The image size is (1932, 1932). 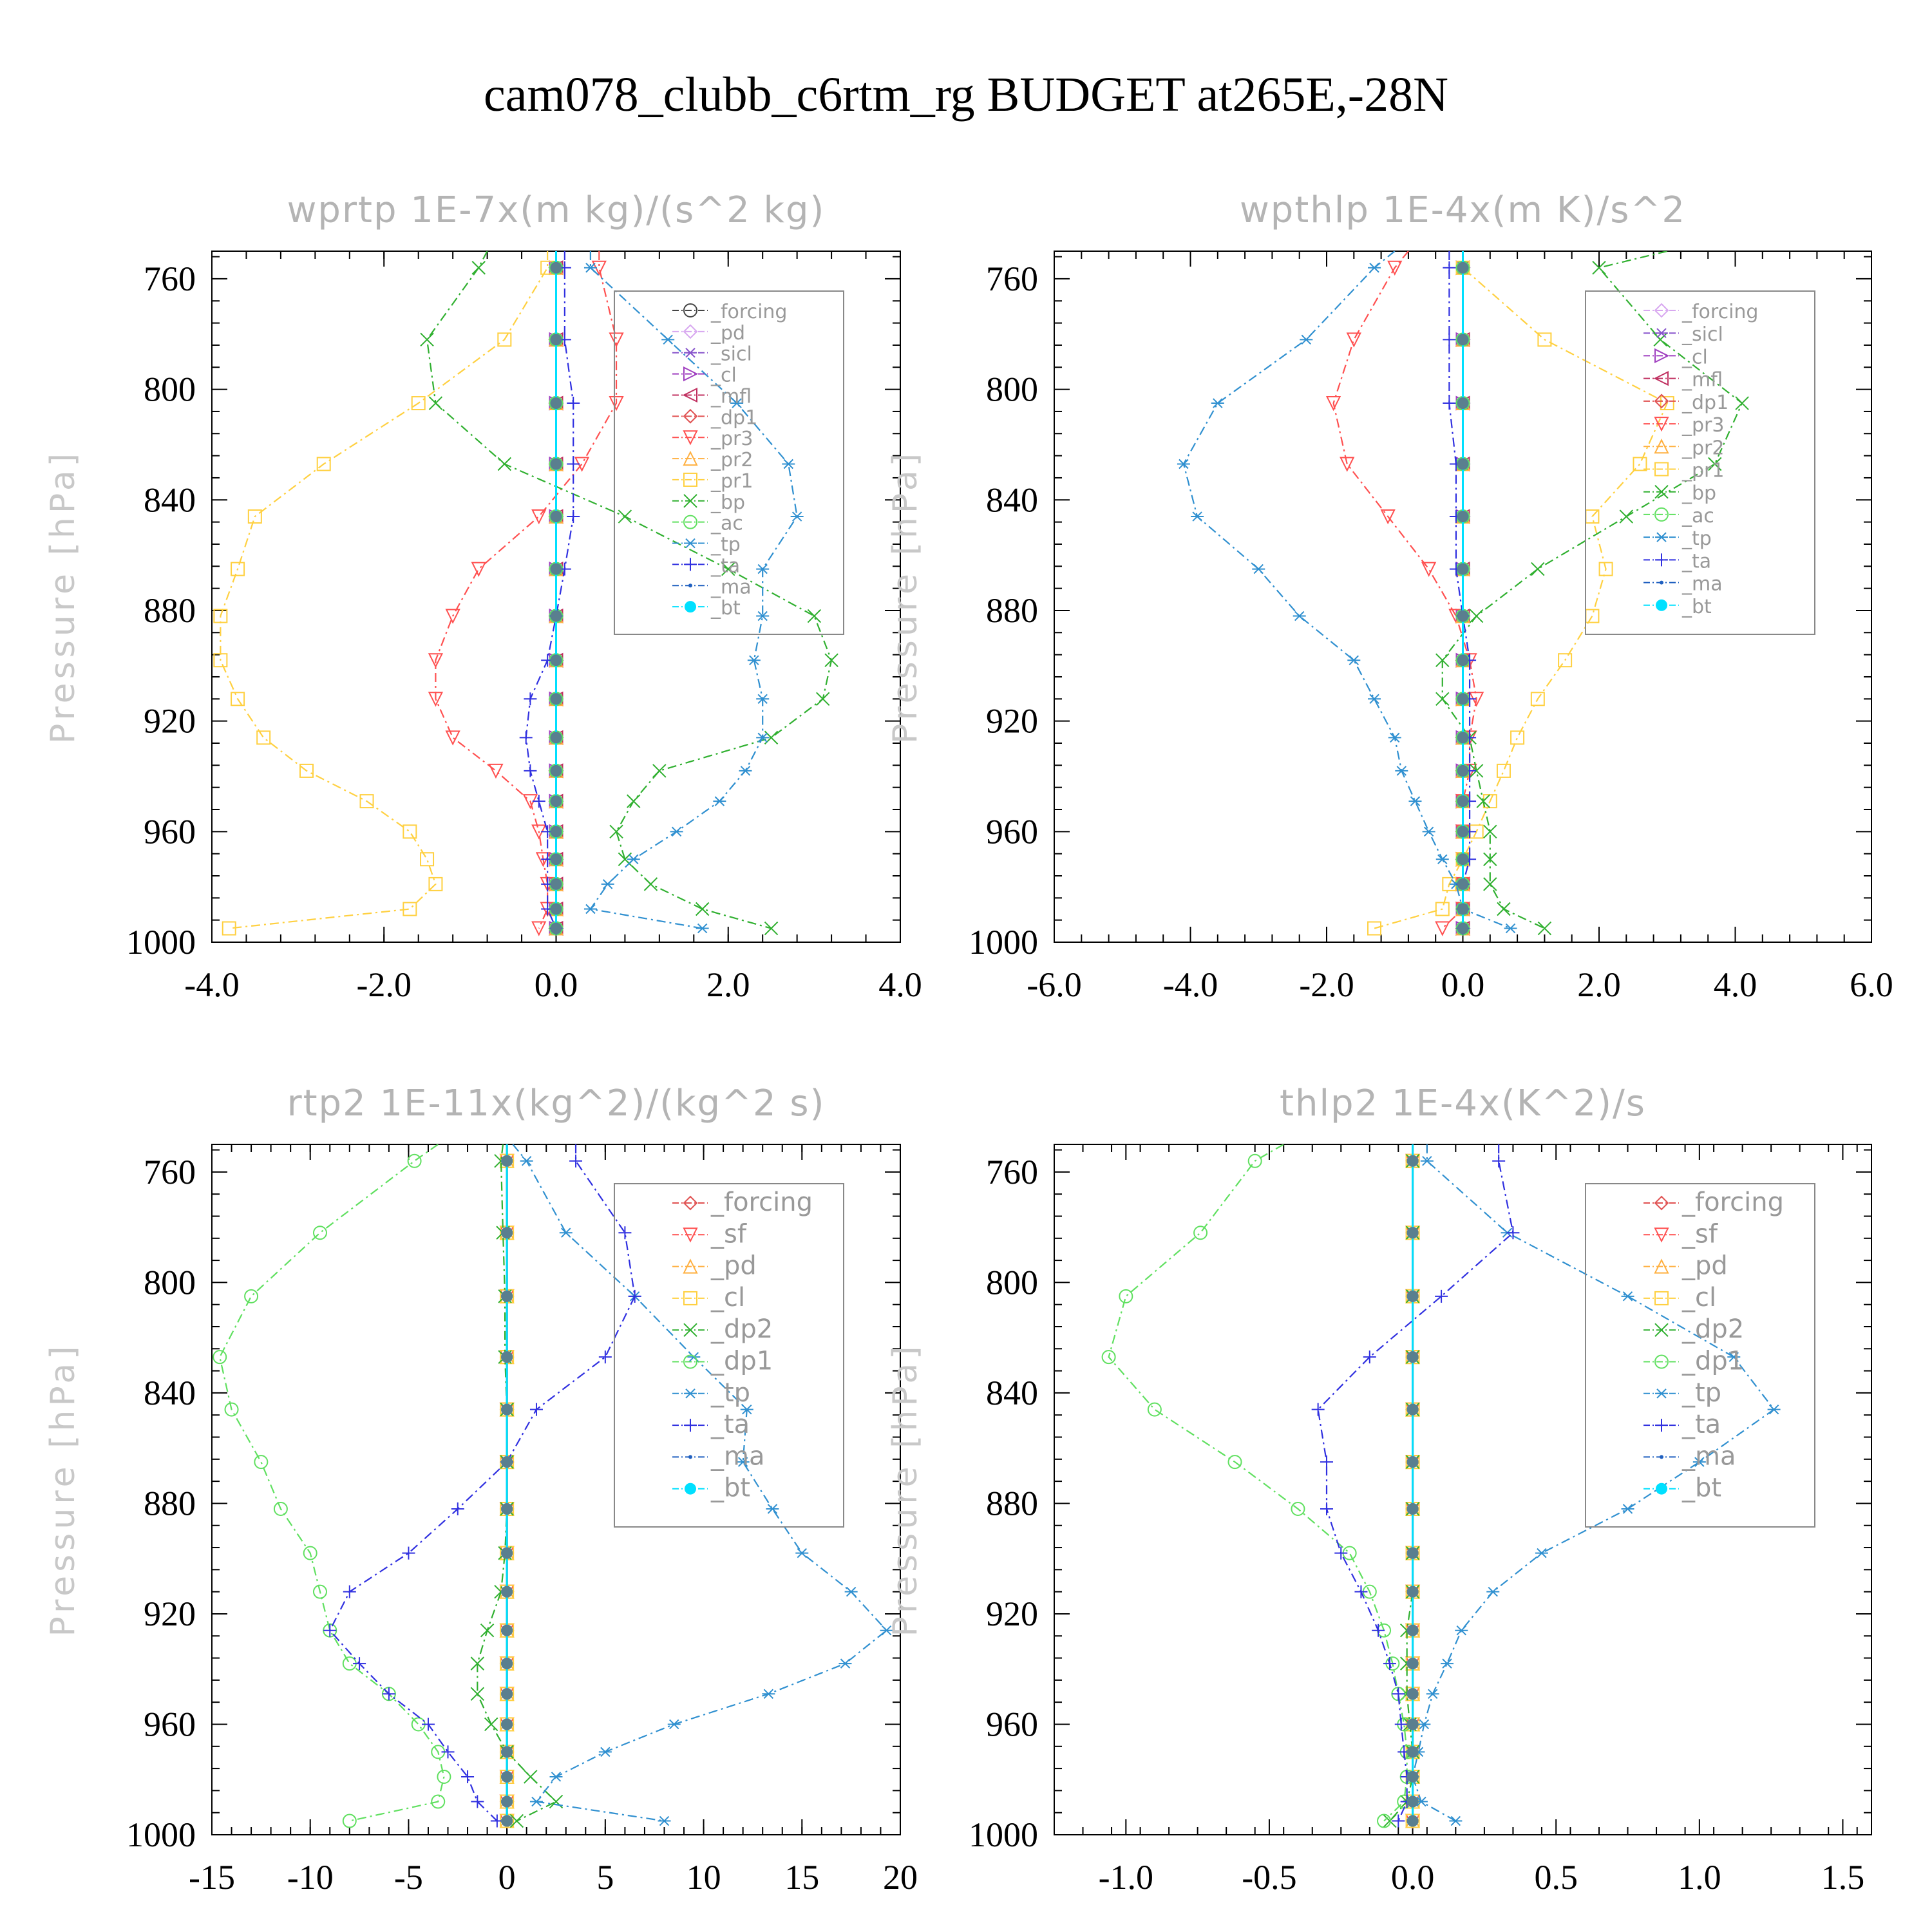 I want to click on series-markers-ta, so click(x=549, y=598).